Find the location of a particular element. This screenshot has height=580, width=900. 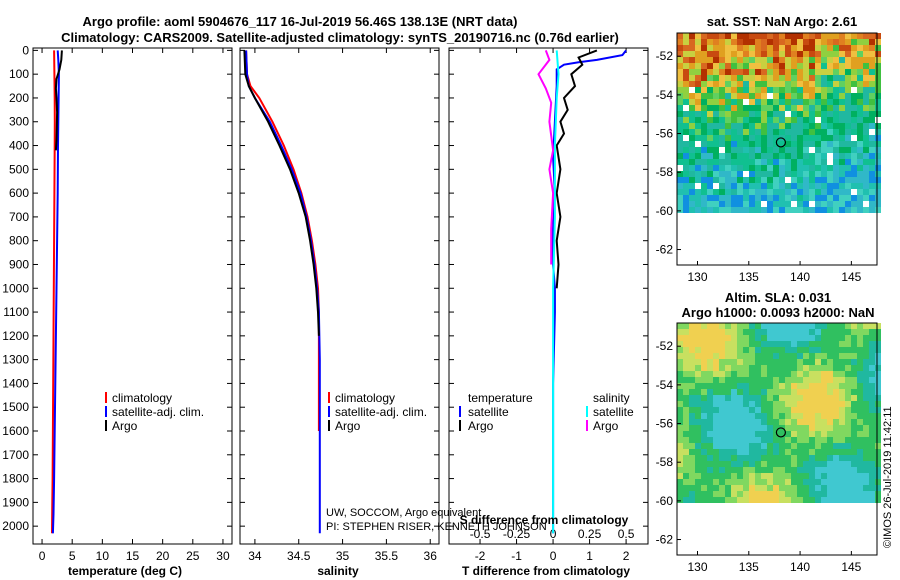

y-tick-label: -60 is located at coordinates (665, 211).